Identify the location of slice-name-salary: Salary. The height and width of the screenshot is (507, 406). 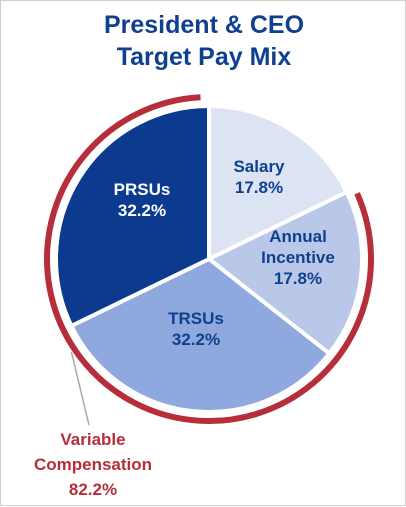
(259, 166).